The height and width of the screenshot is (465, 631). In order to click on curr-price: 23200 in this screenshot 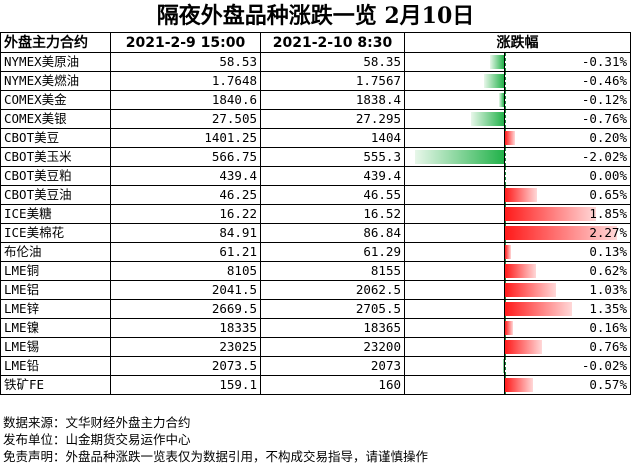, I will do `click(332, 347)`.